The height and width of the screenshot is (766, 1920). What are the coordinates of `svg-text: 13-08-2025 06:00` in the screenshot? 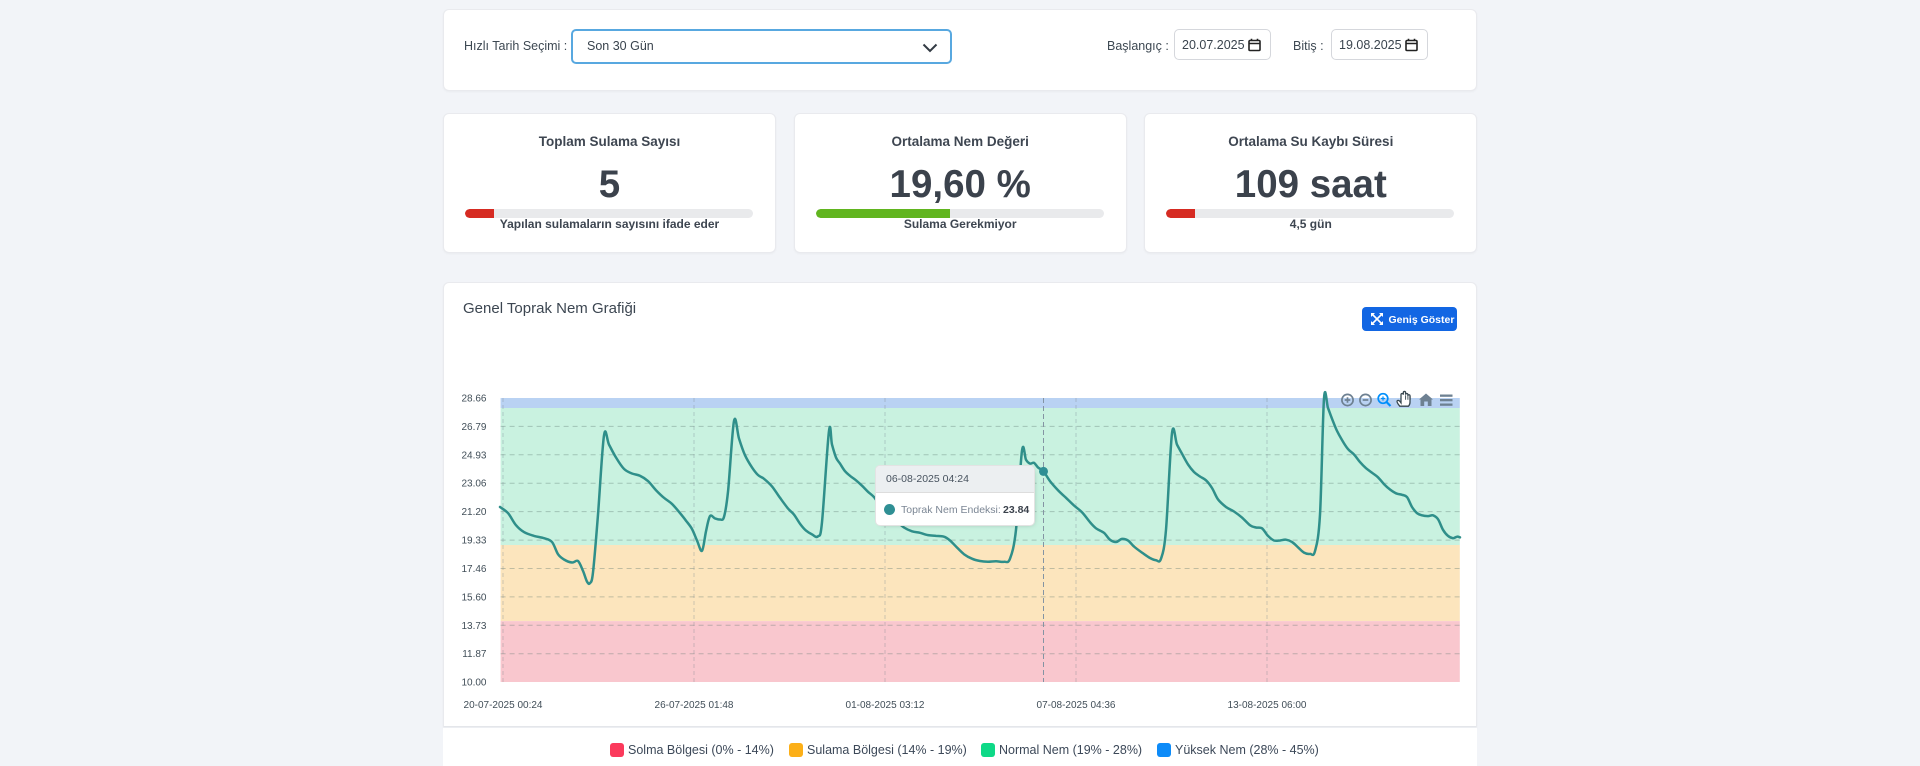 It's located at (1267, 705).